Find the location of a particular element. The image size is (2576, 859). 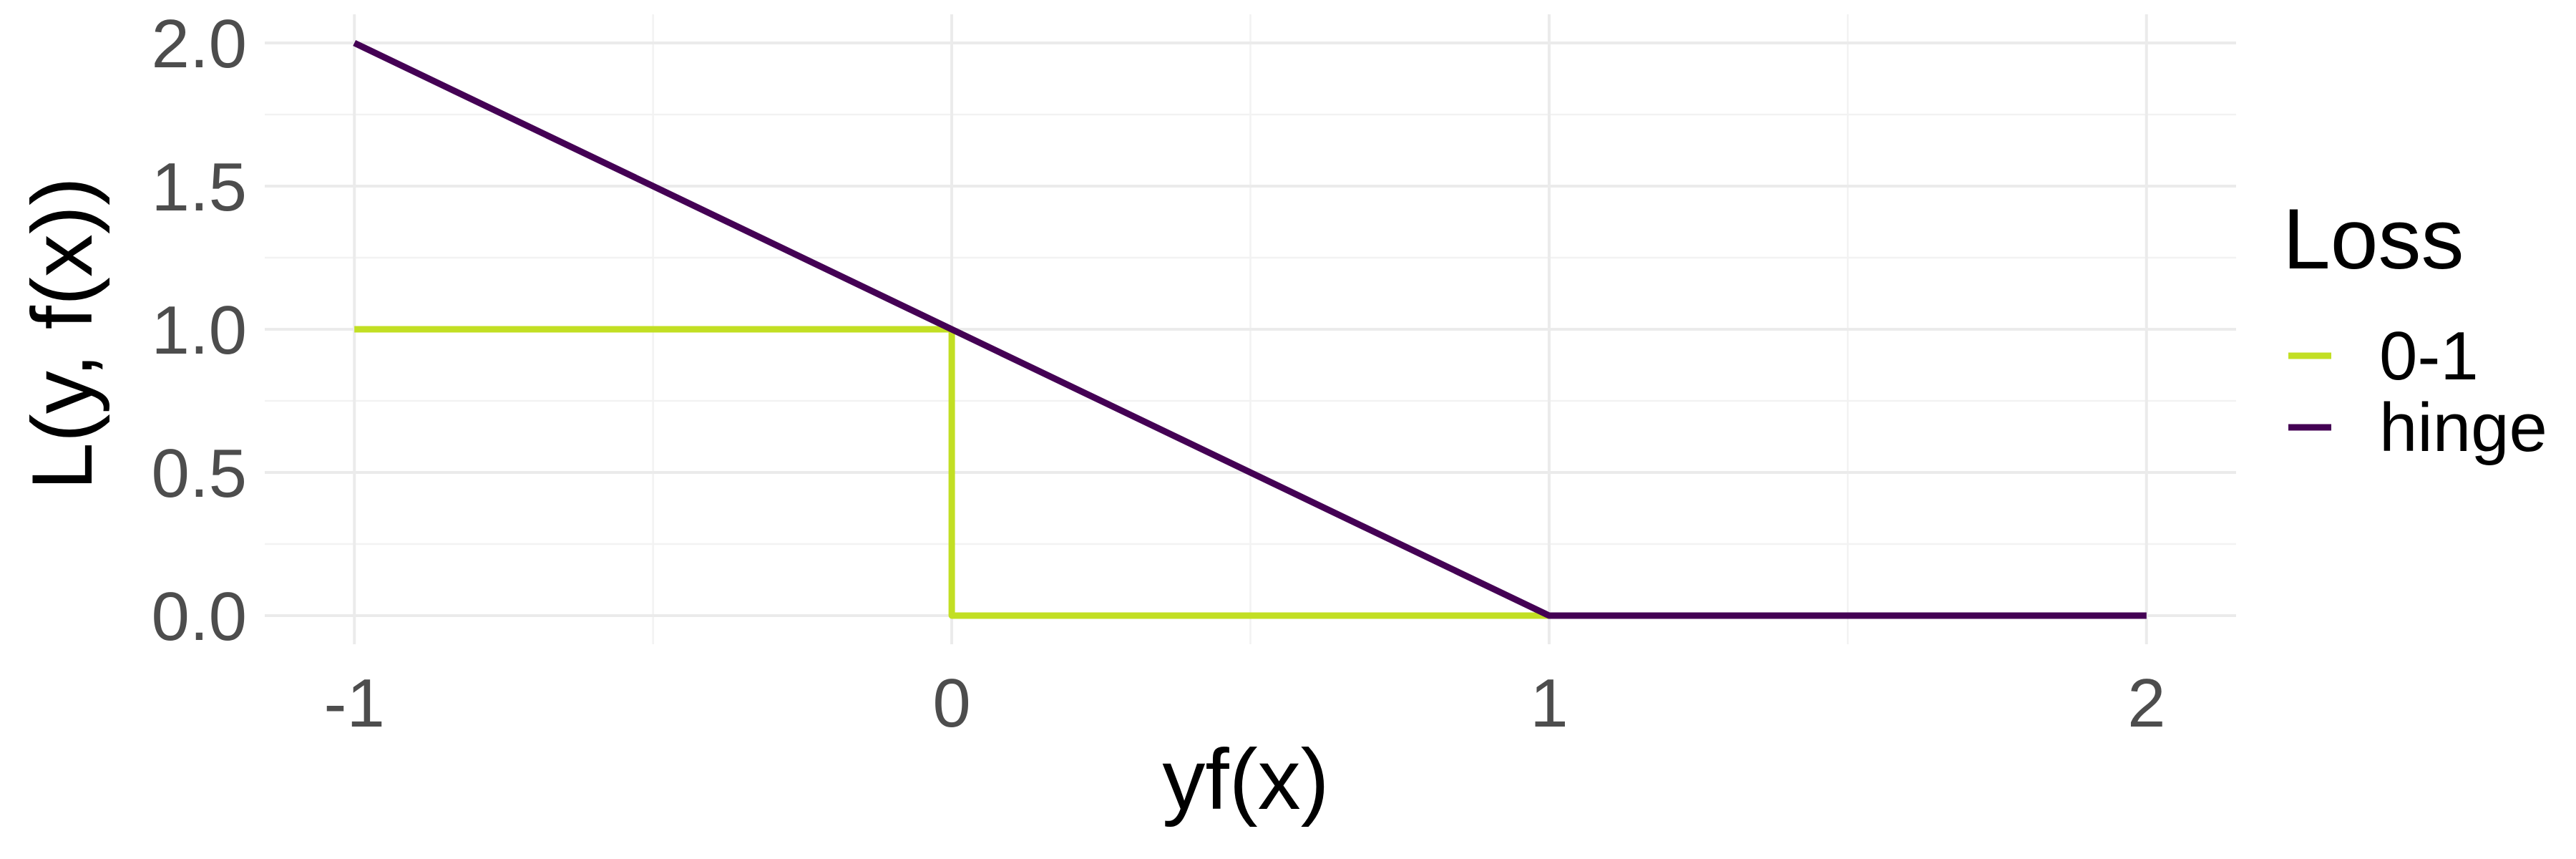

y-tick-label: 1.0 is located at coordinates (199, 330).